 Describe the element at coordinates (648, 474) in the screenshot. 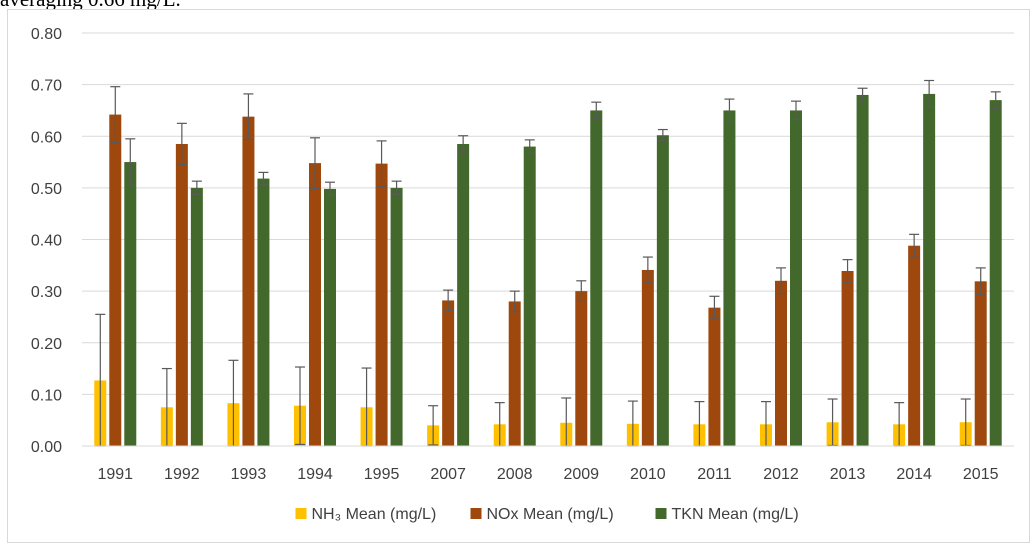

I see `x-tick-label: 2010` at that location.